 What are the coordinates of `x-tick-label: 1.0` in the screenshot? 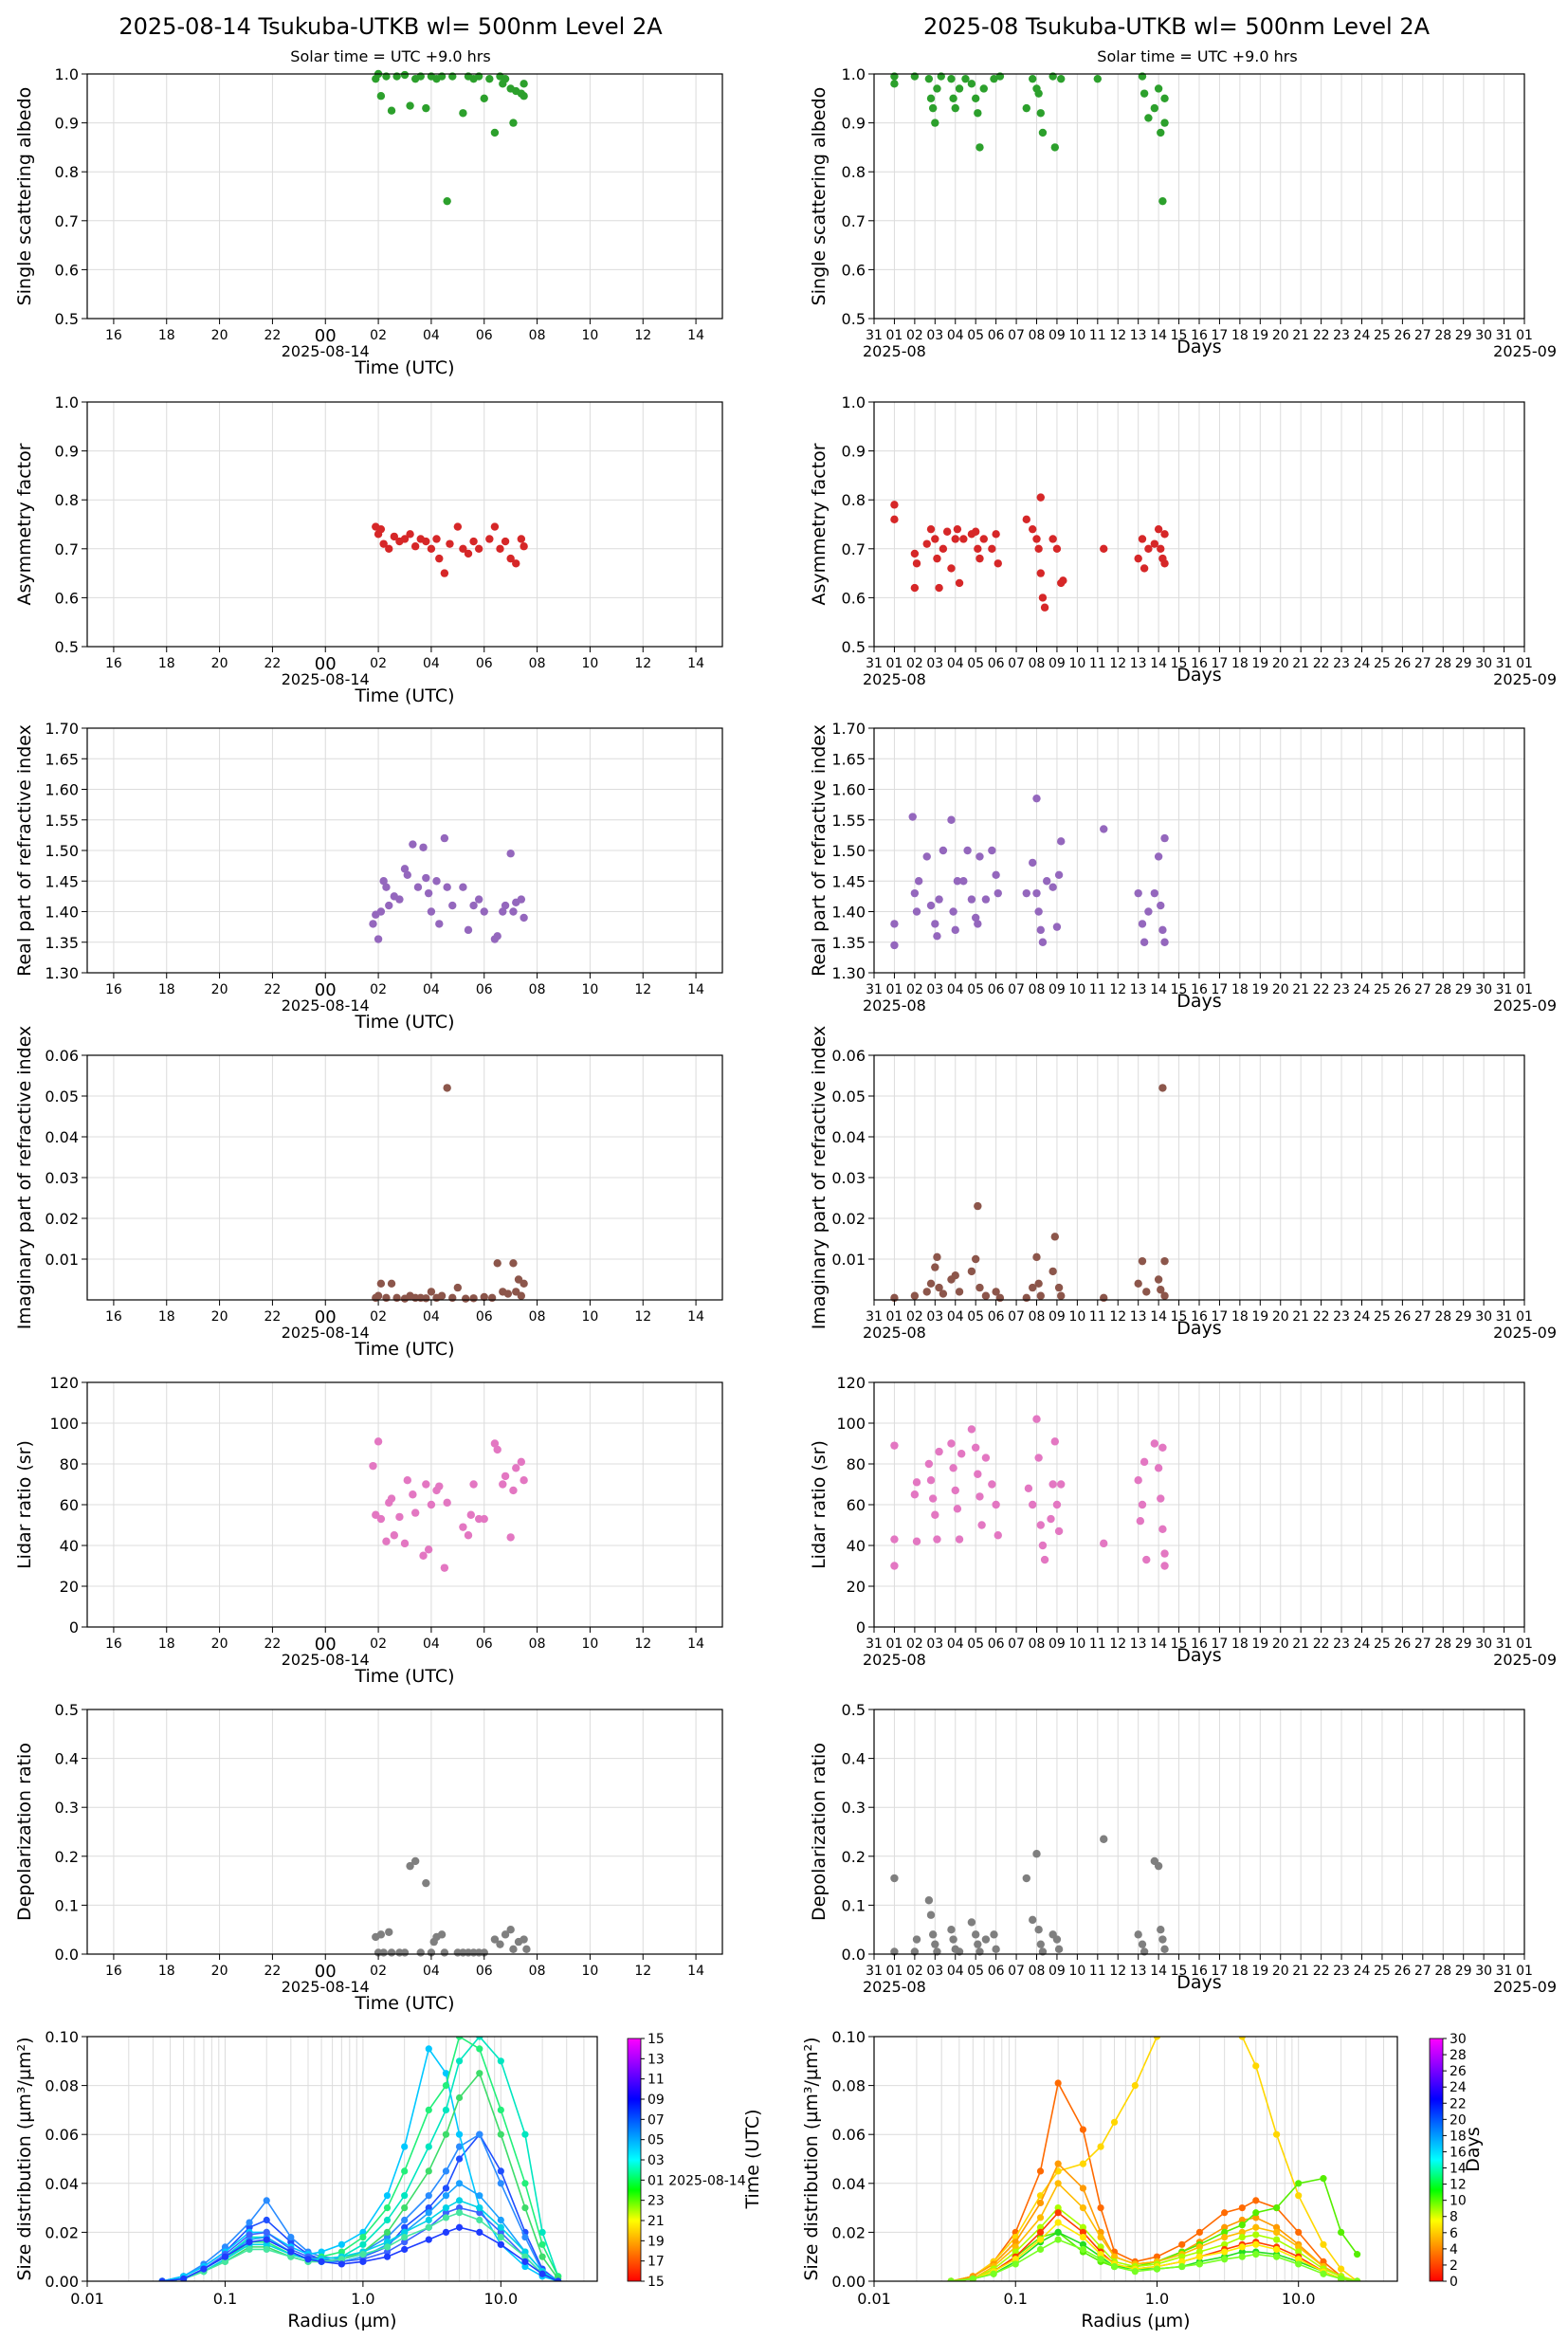 It's located at (1157, 2299).